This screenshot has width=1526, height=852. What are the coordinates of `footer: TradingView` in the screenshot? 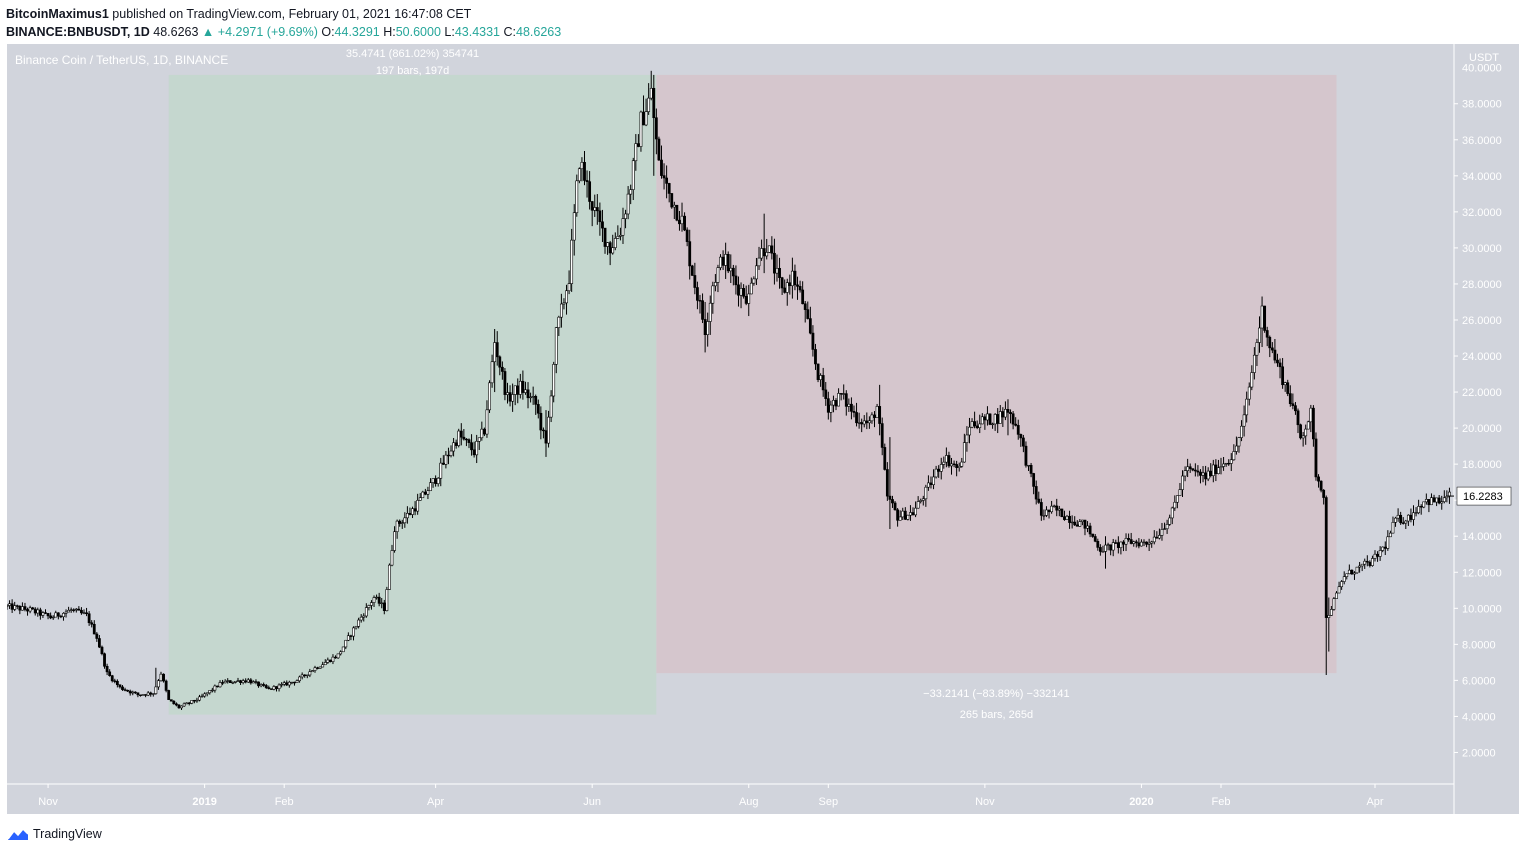 It's located at (54, 834).